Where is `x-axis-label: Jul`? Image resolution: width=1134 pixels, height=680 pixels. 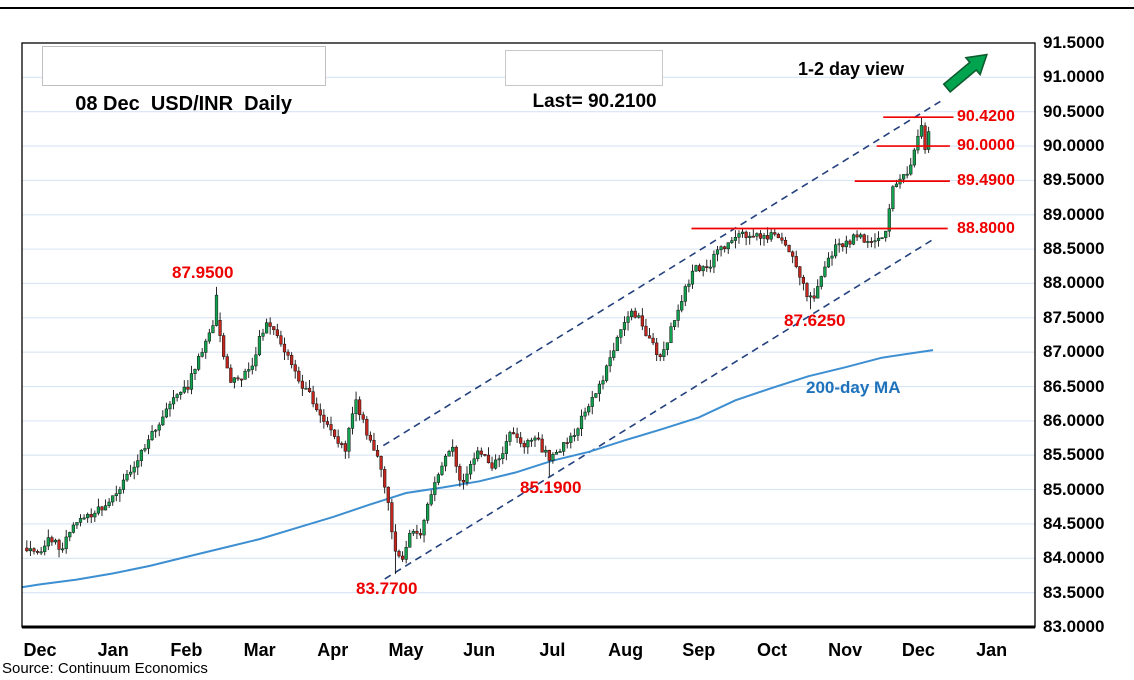
x-axis-label: Jul is located at coordinates (552, 650).